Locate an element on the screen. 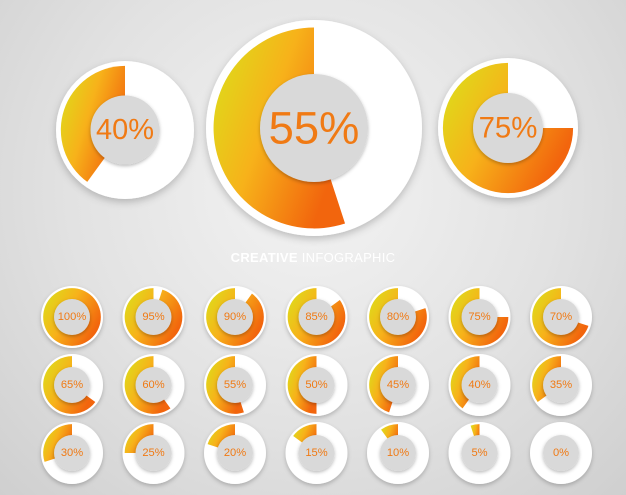 Image resolution: width=626 pixels, height=495 pixels. chart-percent-label: 30% is located at coordinates (72, 453).